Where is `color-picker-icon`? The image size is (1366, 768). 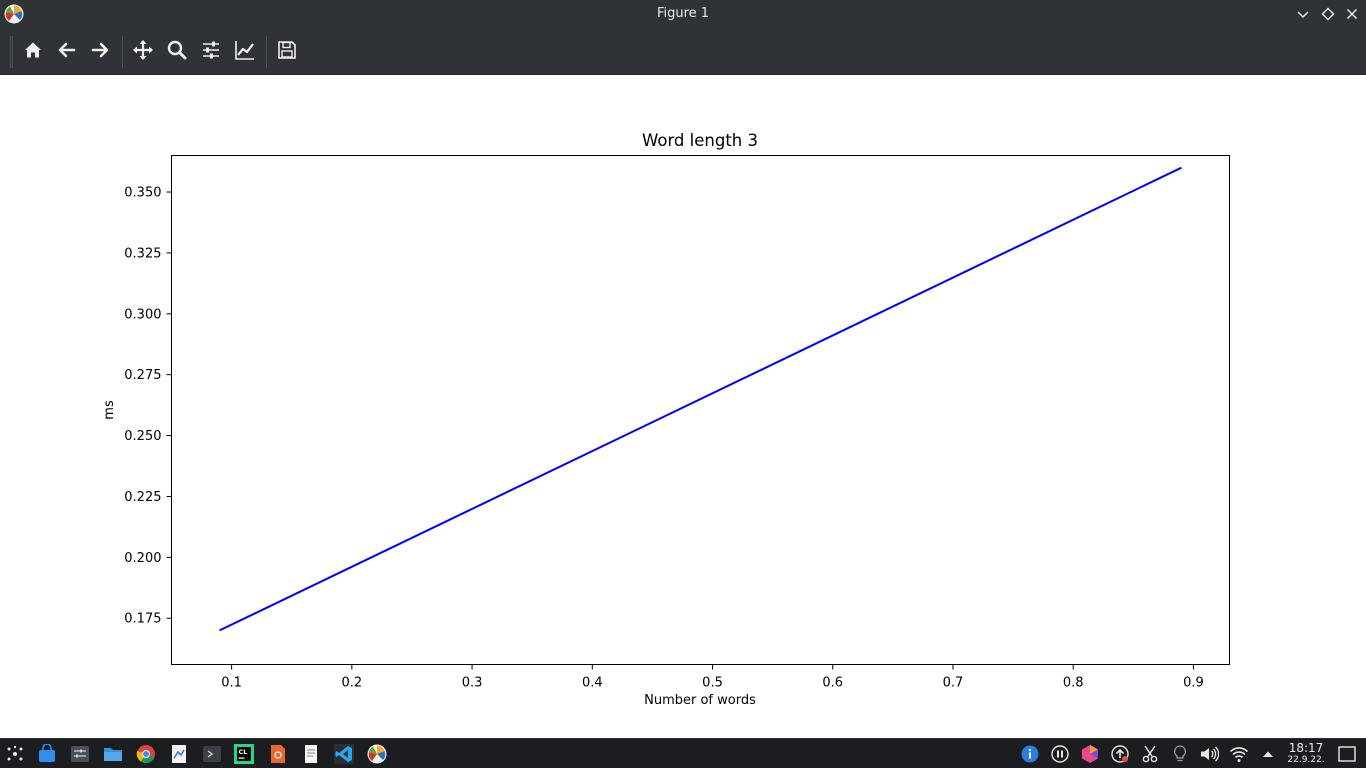
color-picker-icon is located at coordinates (1090, 754).